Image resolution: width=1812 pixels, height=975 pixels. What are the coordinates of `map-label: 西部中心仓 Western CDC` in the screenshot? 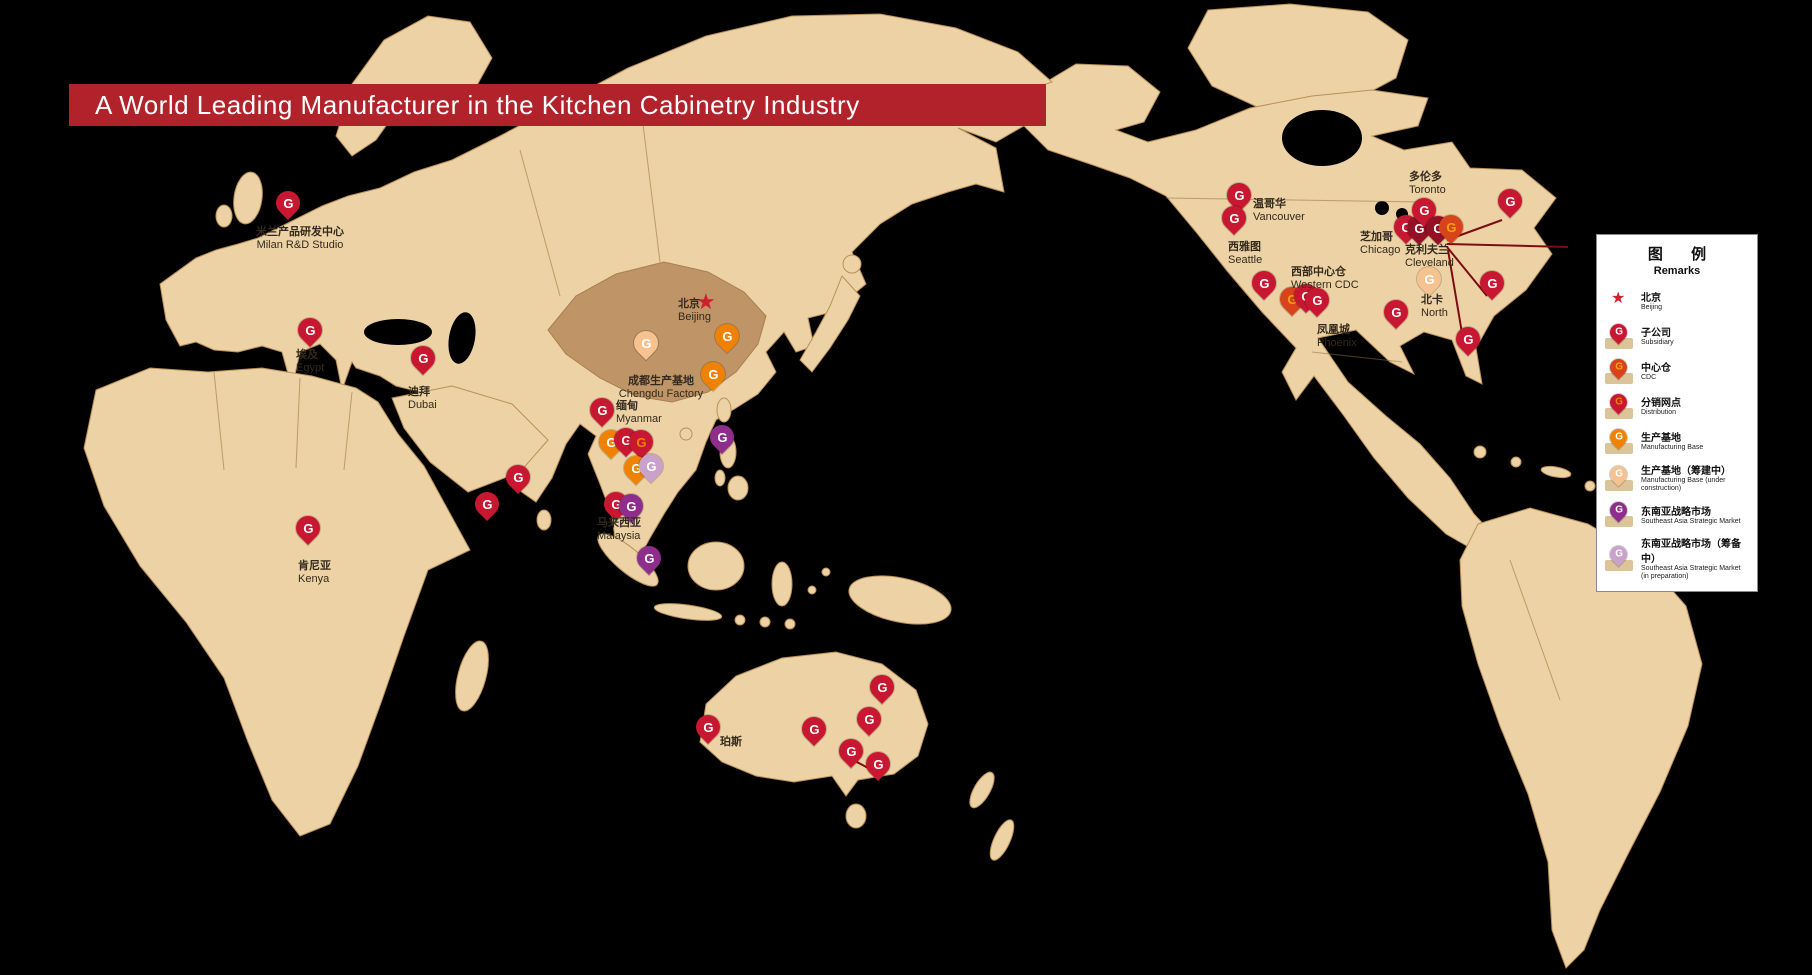 It's located at (1325, 279).